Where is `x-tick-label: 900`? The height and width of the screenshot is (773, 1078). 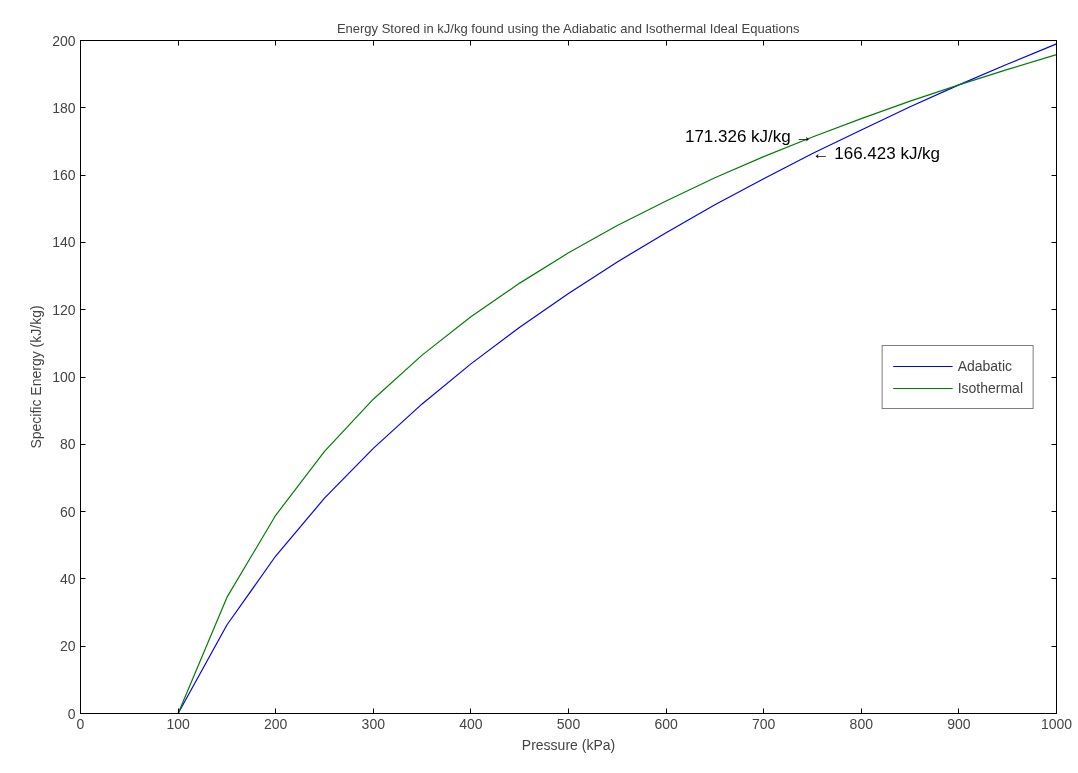
x-tick-label: 900 is located at coordinates (959, 723).